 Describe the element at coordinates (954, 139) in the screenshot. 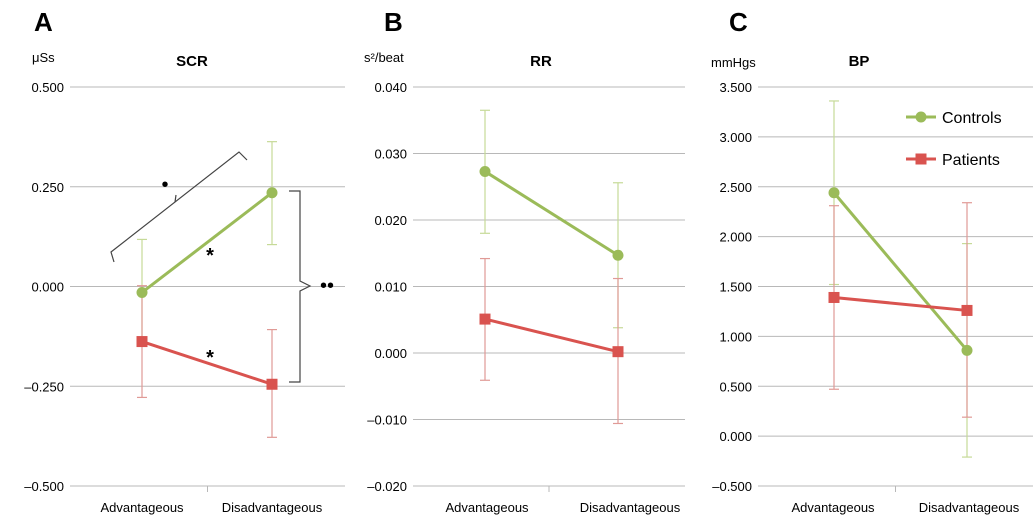

I see `legend: Controls Patients` at that location.